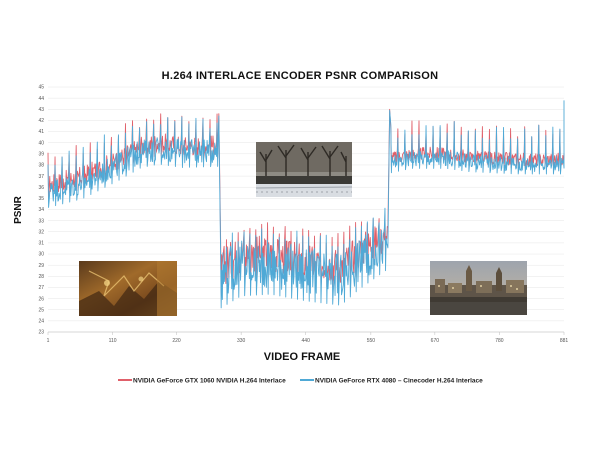 This screenshot has height=450, width=600. Describe the element at coordinates (41, 166) in the screenshot. I see `y-tick-label: 38` at that location.